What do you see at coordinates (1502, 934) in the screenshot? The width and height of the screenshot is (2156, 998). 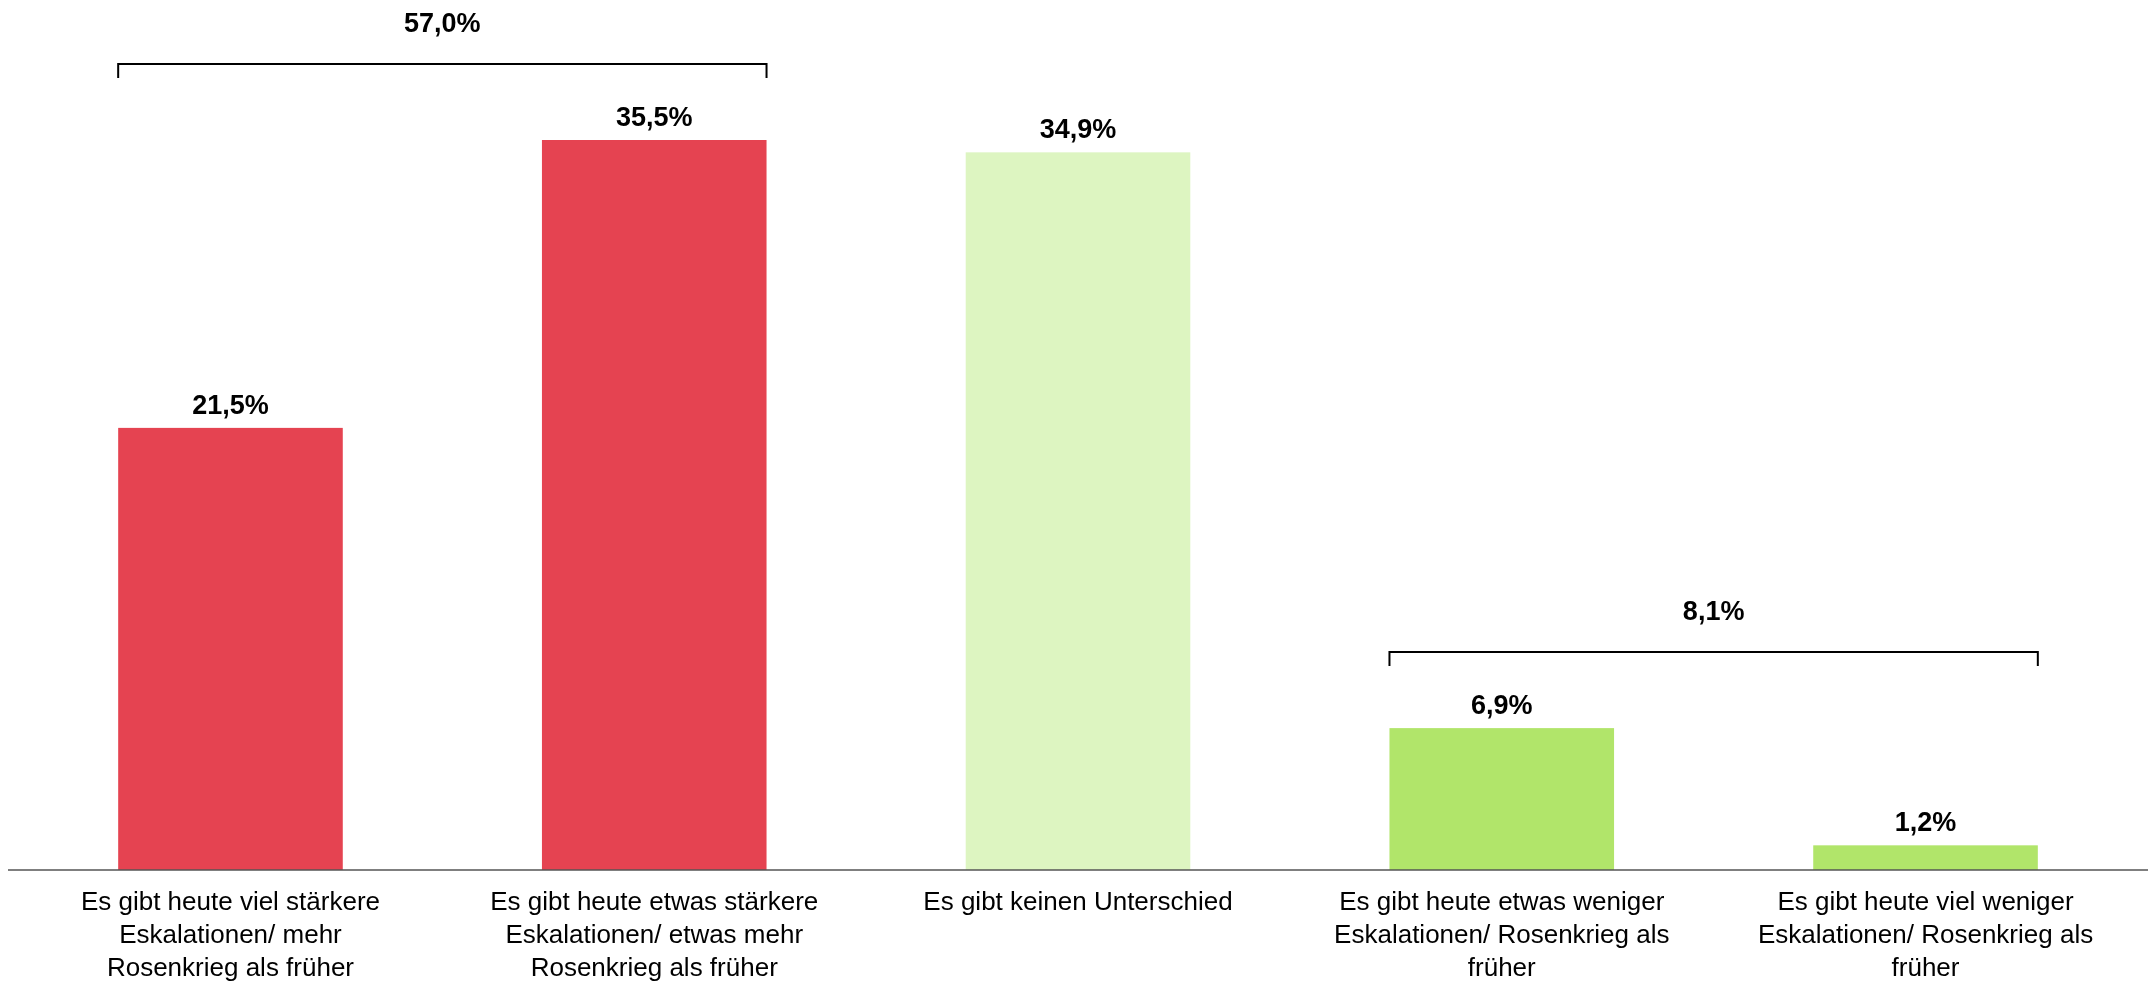 I see `x-tick-label: Es gibt heute etwas weniger Eskalationen/ Rosenkrieg als früher` at bounding box center [1502, 934].